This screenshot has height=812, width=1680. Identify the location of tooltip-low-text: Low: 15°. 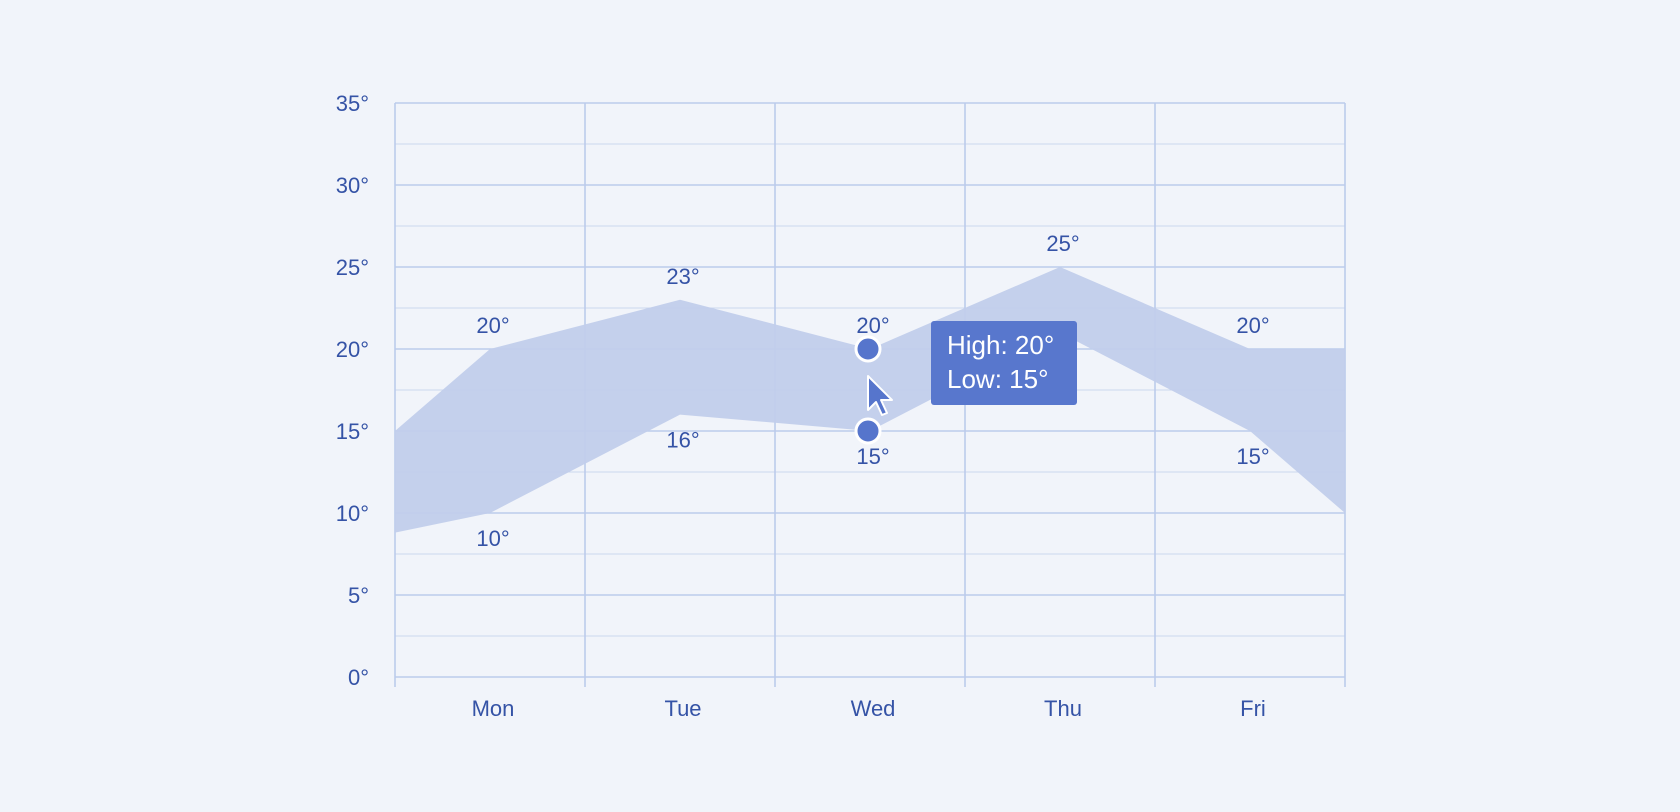
(997, 379).